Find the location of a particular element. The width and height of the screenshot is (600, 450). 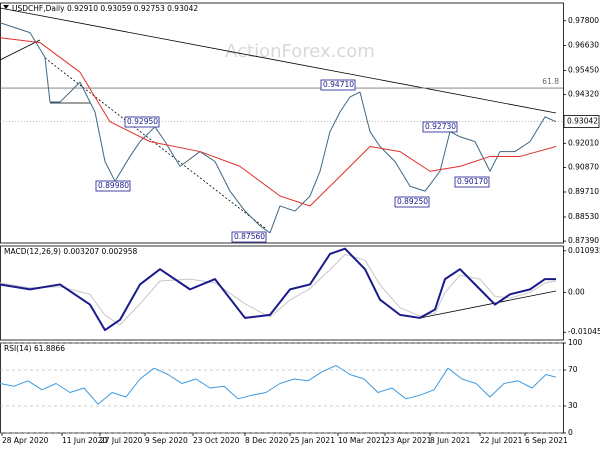

x-tick-label: 27 Jul 2020 is located at coordinates (121, 440).